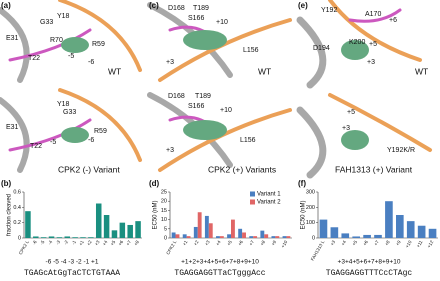 This screenshot has height=281, width=440. What do you see at coordinates (154, 5) in the screenshot?
I see `panel-label: (c)` at bounding box center [154, 5].